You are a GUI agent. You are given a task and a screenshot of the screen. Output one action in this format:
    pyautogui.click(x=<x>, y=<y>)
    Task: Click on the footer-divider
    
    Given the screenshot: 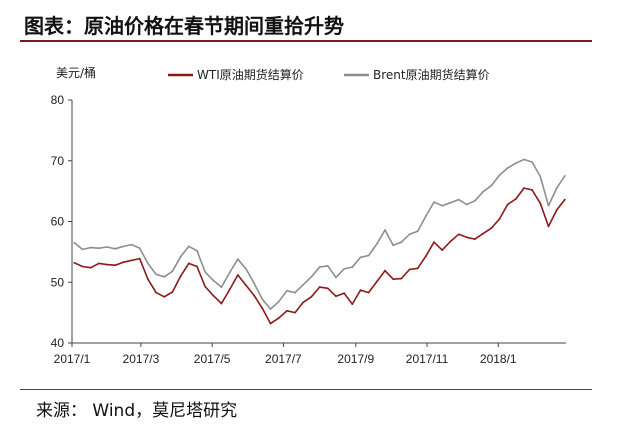 What is the action you would take?
    pyautogui.click(x=306, y=389)
    